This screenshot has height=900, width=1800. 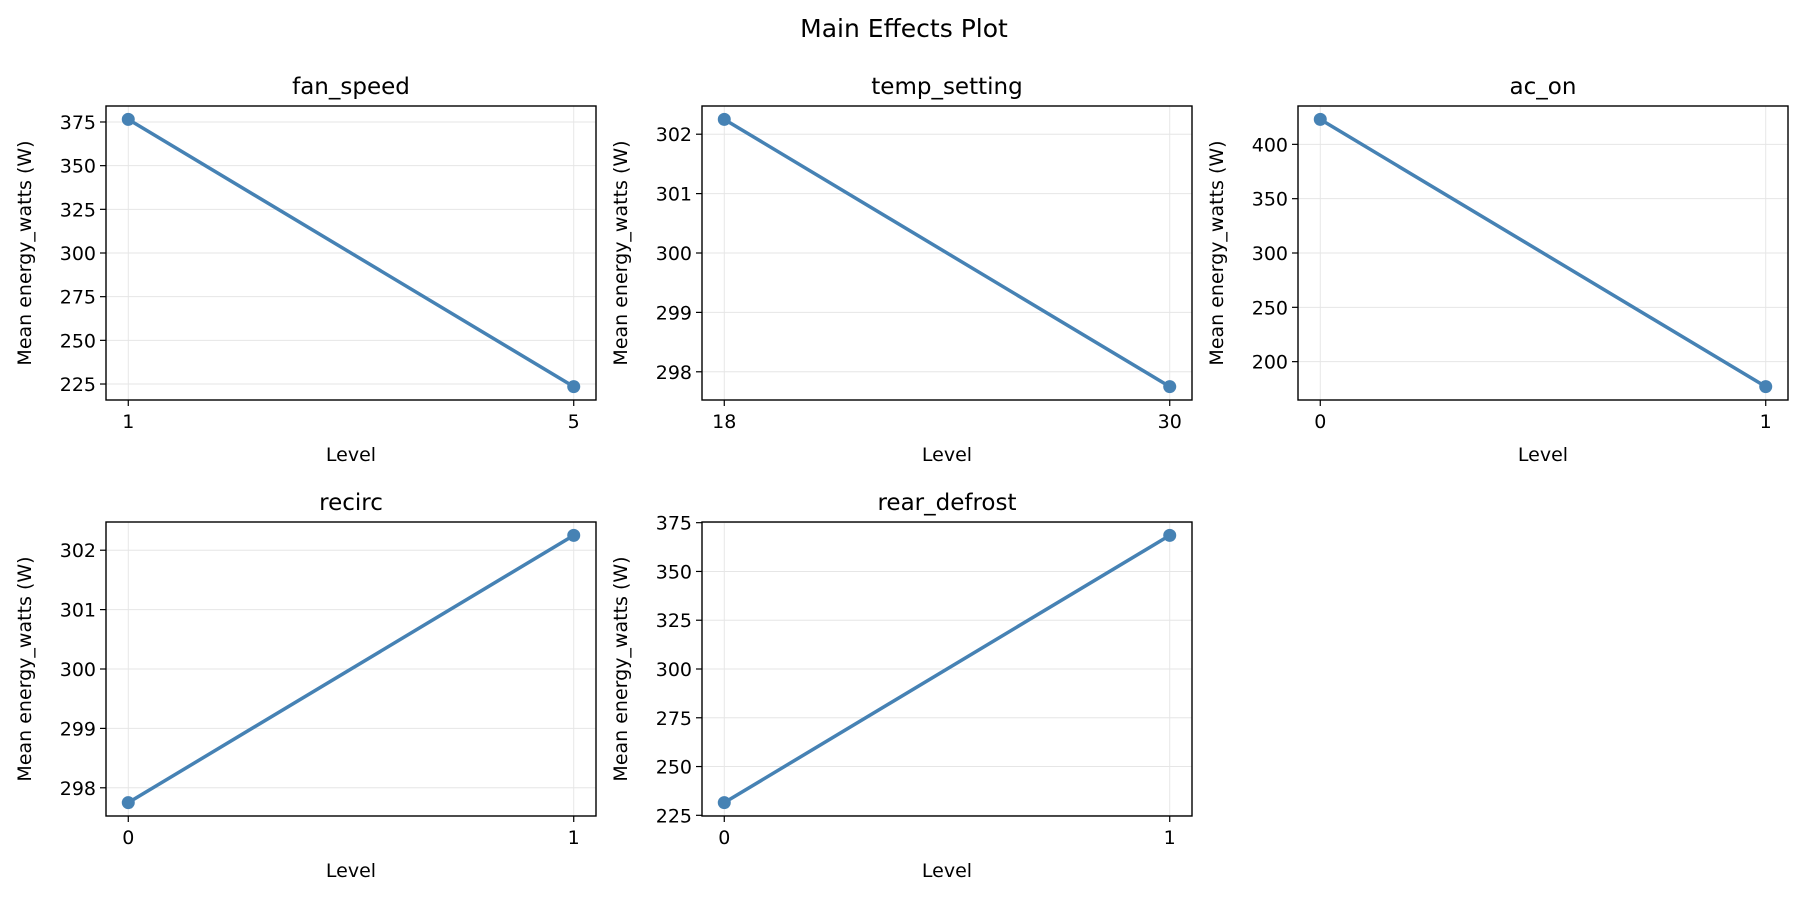 What do you see at coordinates (1270, 145) in the screenshot?
I see `y-tick-label: 400` at bounding box center [1270, 145].